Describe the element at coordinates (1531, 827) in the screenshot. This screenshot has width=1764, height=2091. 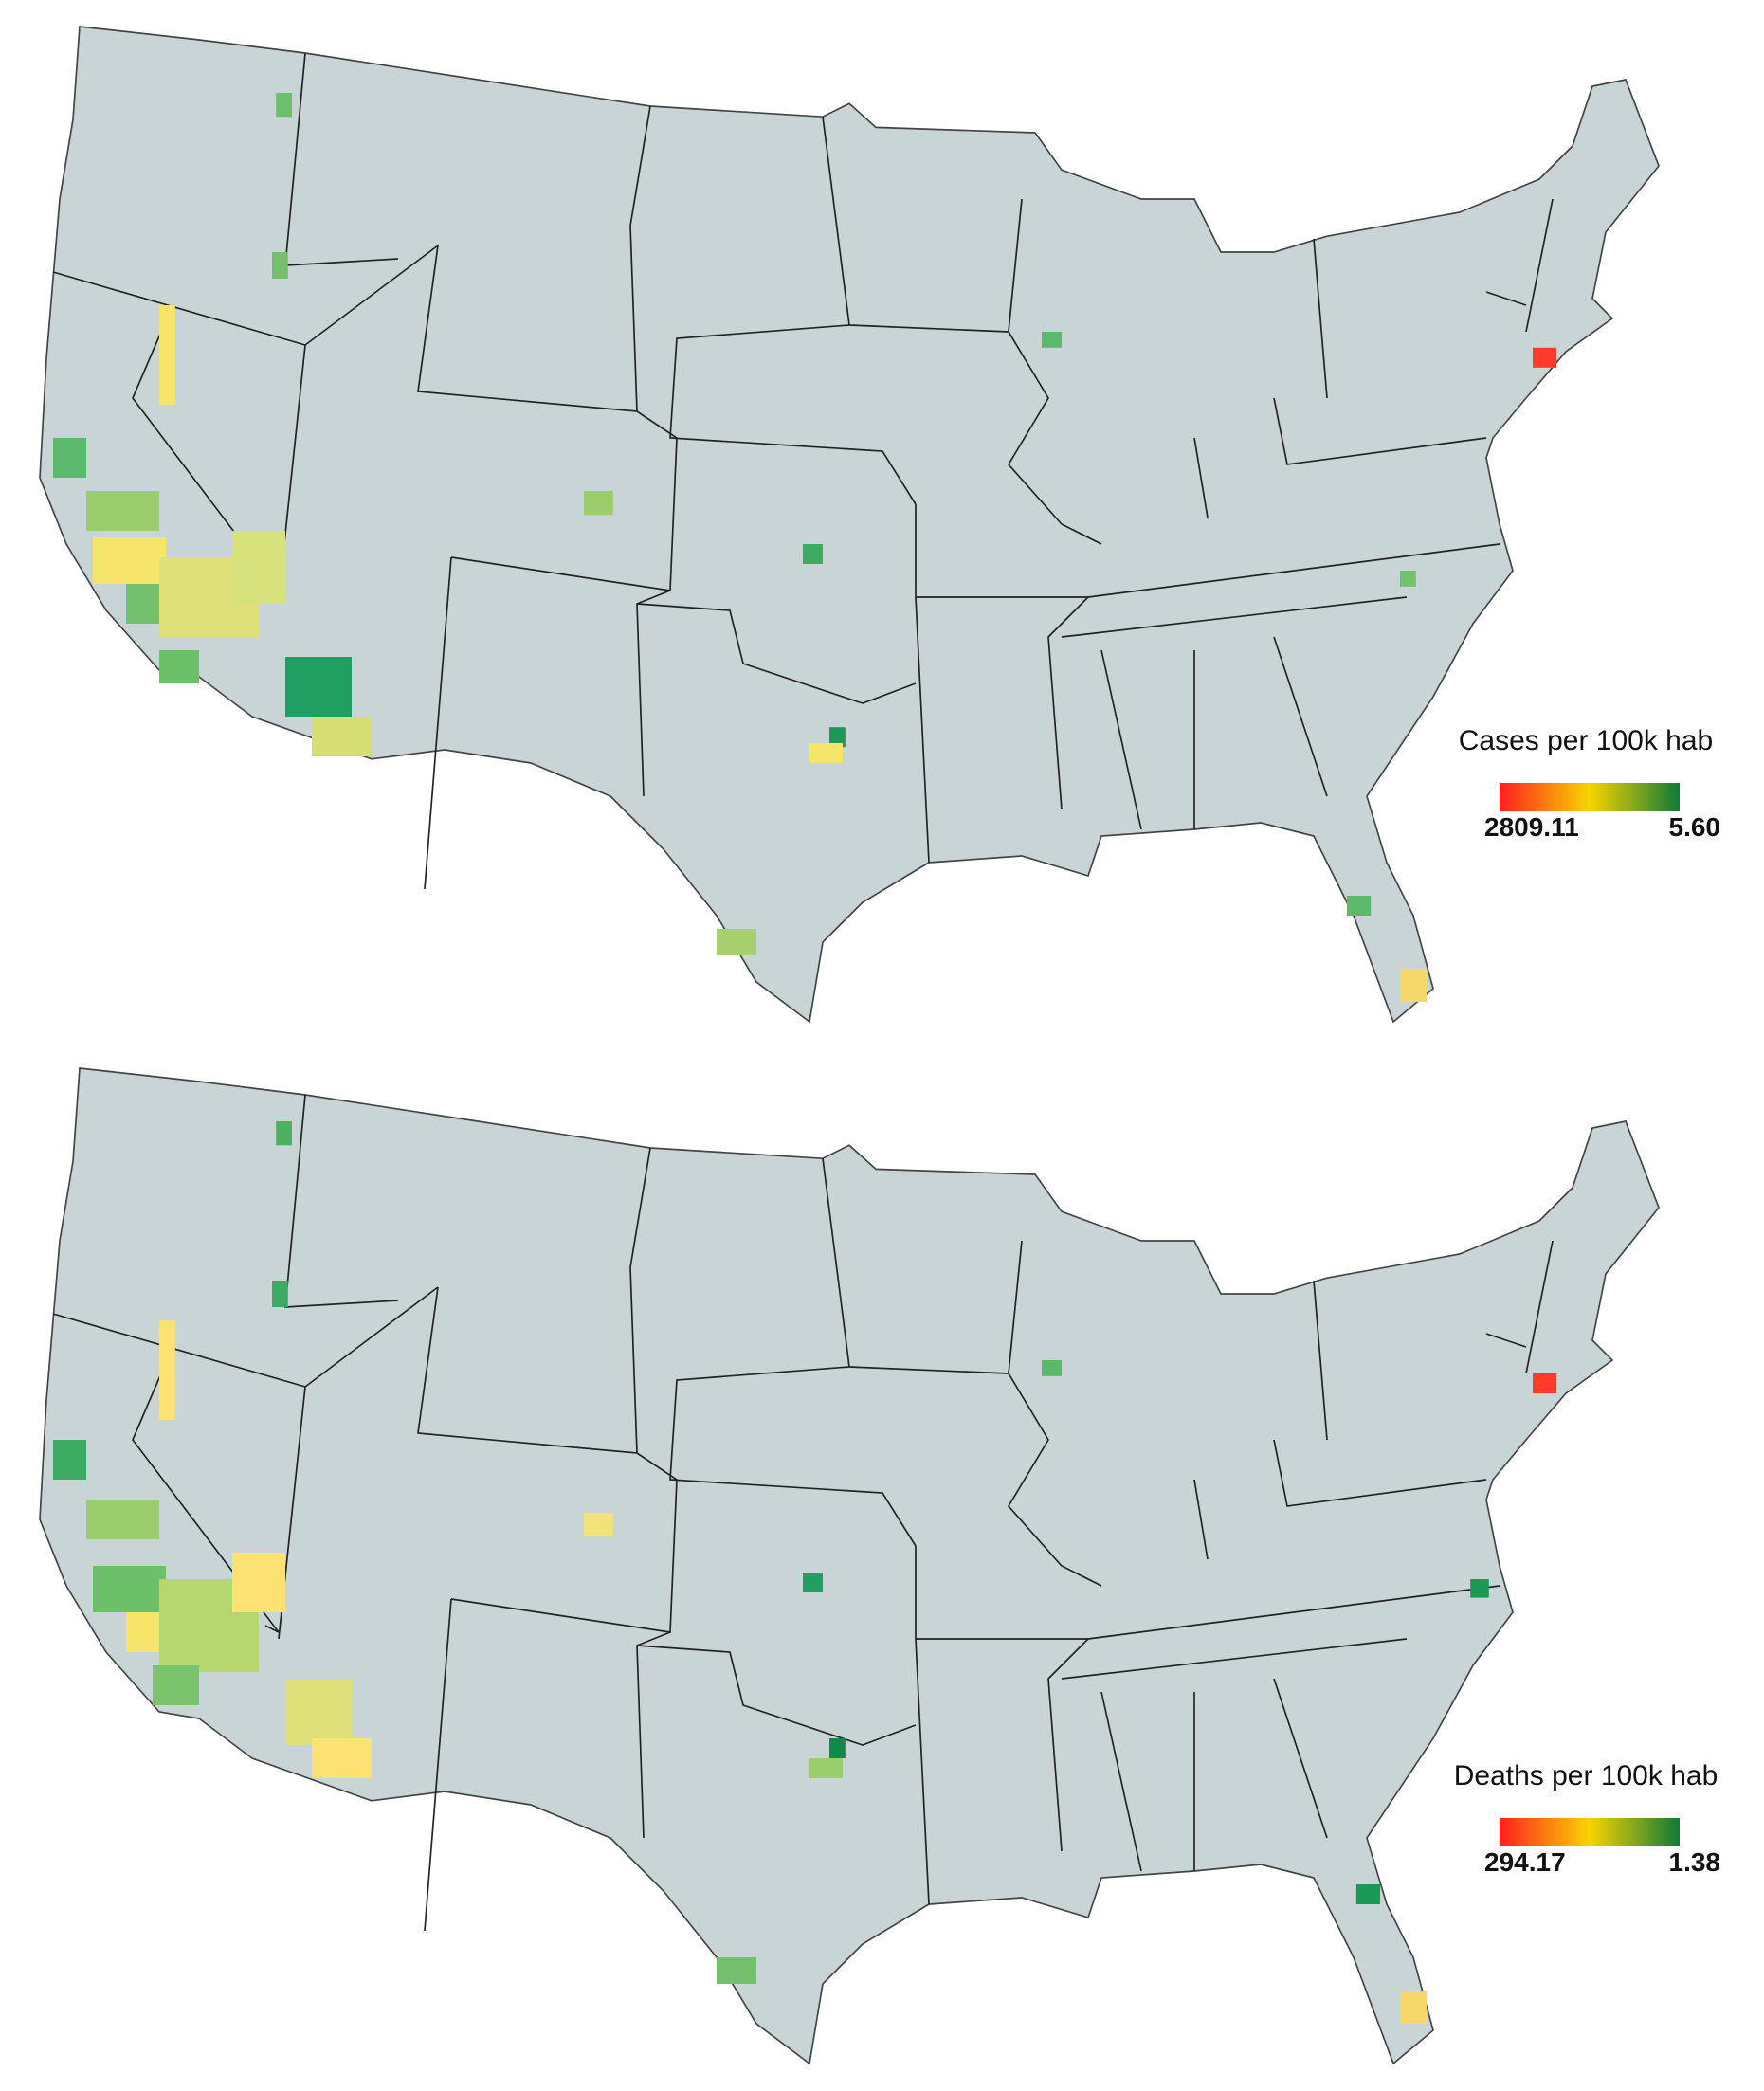
I see `legend-max-label: 2809.11` at that location.